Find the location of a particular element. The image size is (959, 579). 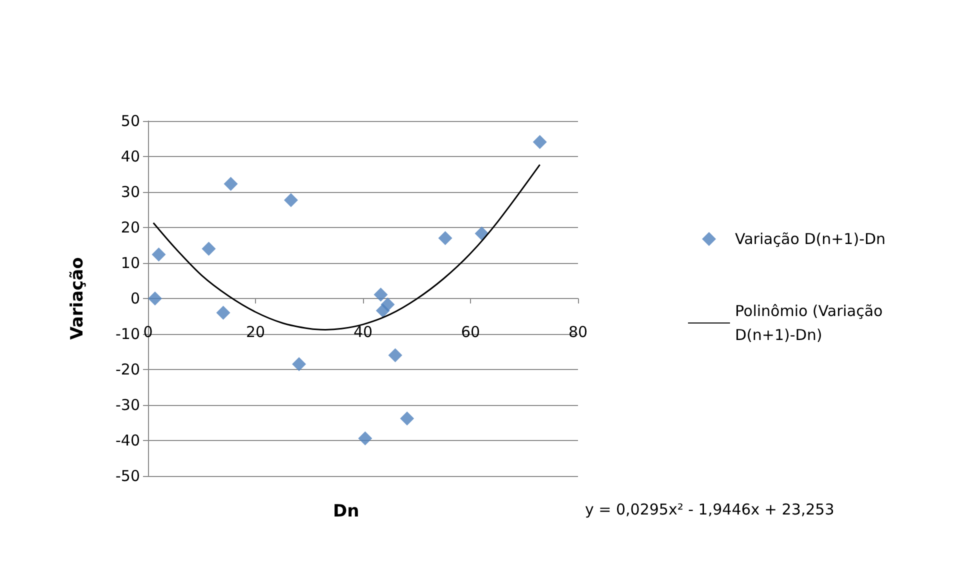

x-tick-label: 0 is located at coordinates (148, 332).